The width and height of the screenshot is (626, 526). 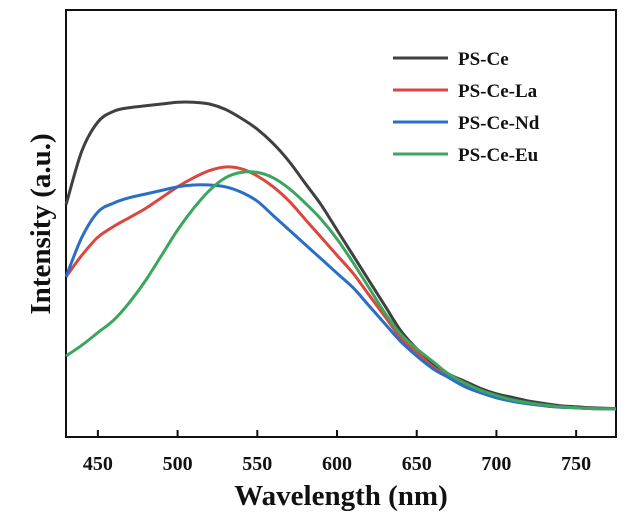 What do you see at coordinates (499, 123) in the screenshot?
I see `legend-label: PS-Ce-Nd` at bounding box center [499, 123].